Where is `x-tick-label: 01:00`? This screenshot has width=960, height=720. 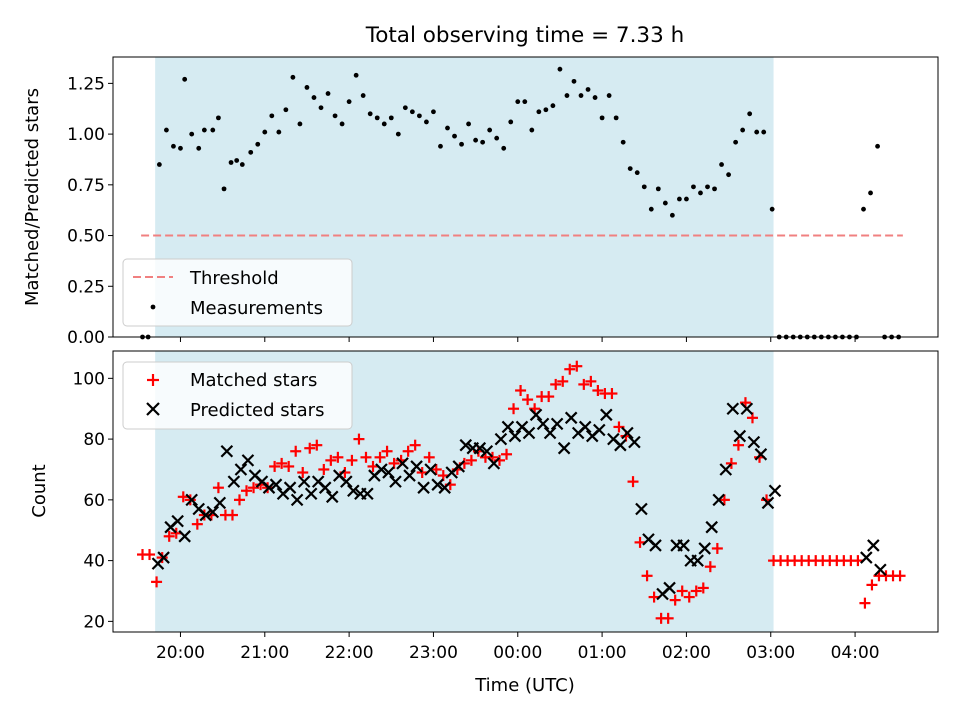 x-tick-label: 01:00 is located at coordinates (602, 653).